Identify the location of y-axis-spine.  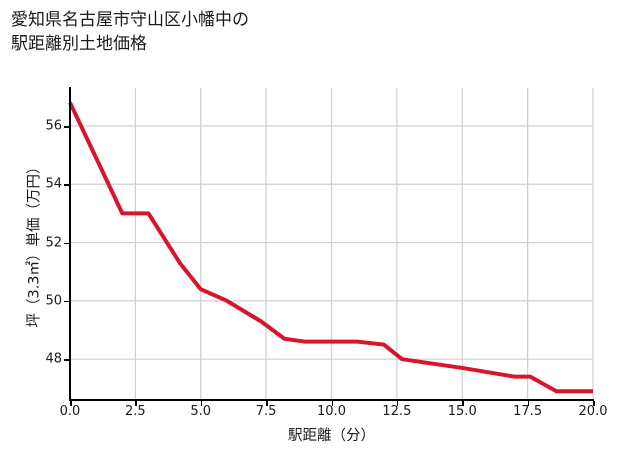
(70, 244).